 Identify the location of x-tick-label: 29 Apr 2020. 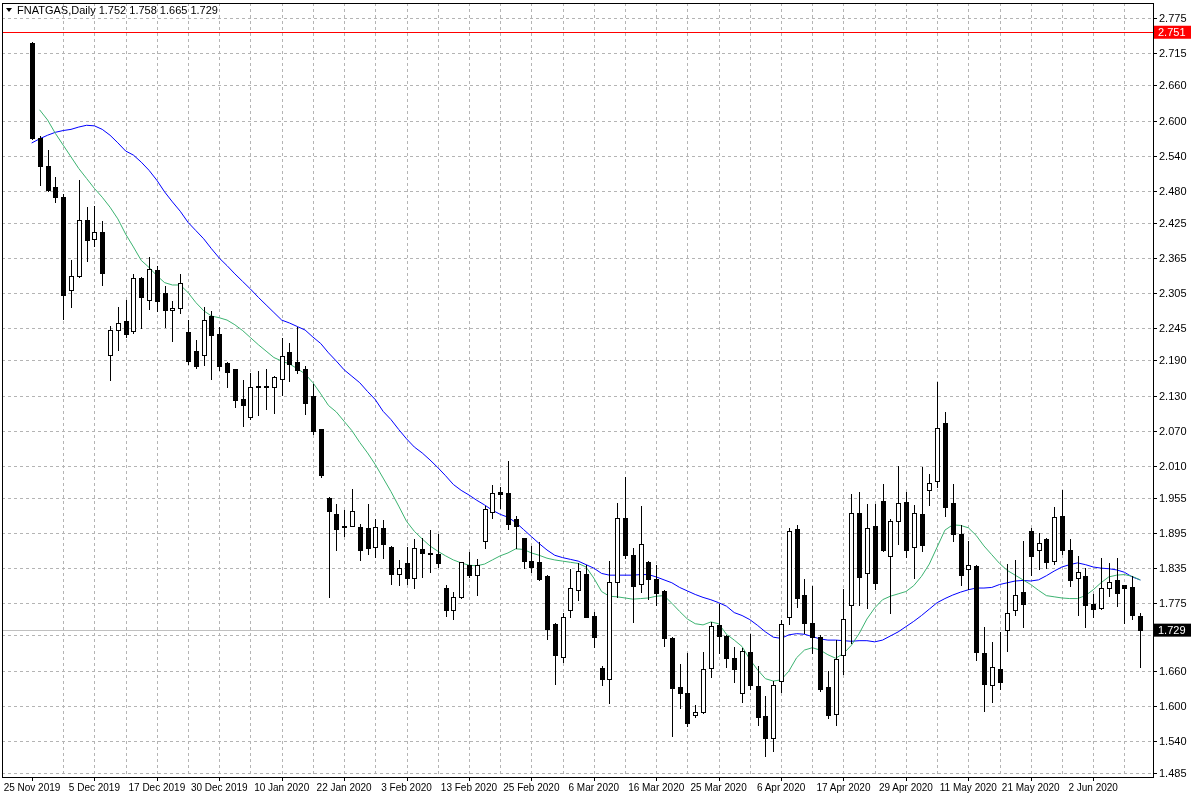
(906, 787).